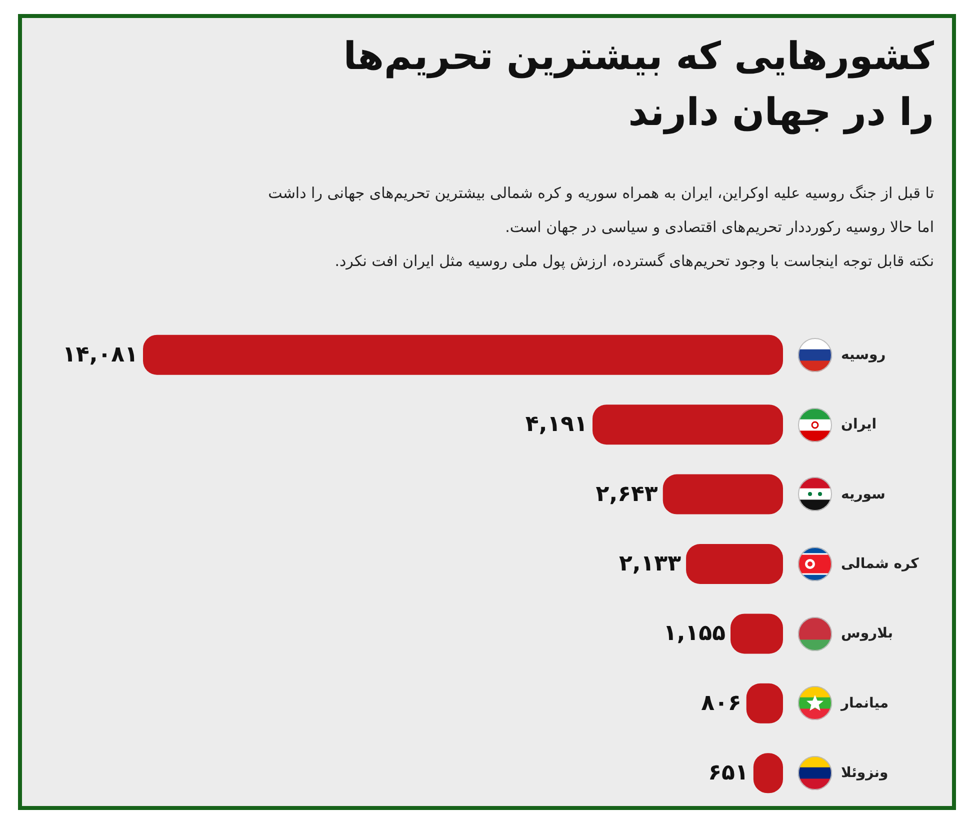 The height and width of the screenshot is (836, 974). What do you see at coordinates (721, 703) in the screenshot?
I see `data-label: ۸۰۶` at bounding box center [721, 703].